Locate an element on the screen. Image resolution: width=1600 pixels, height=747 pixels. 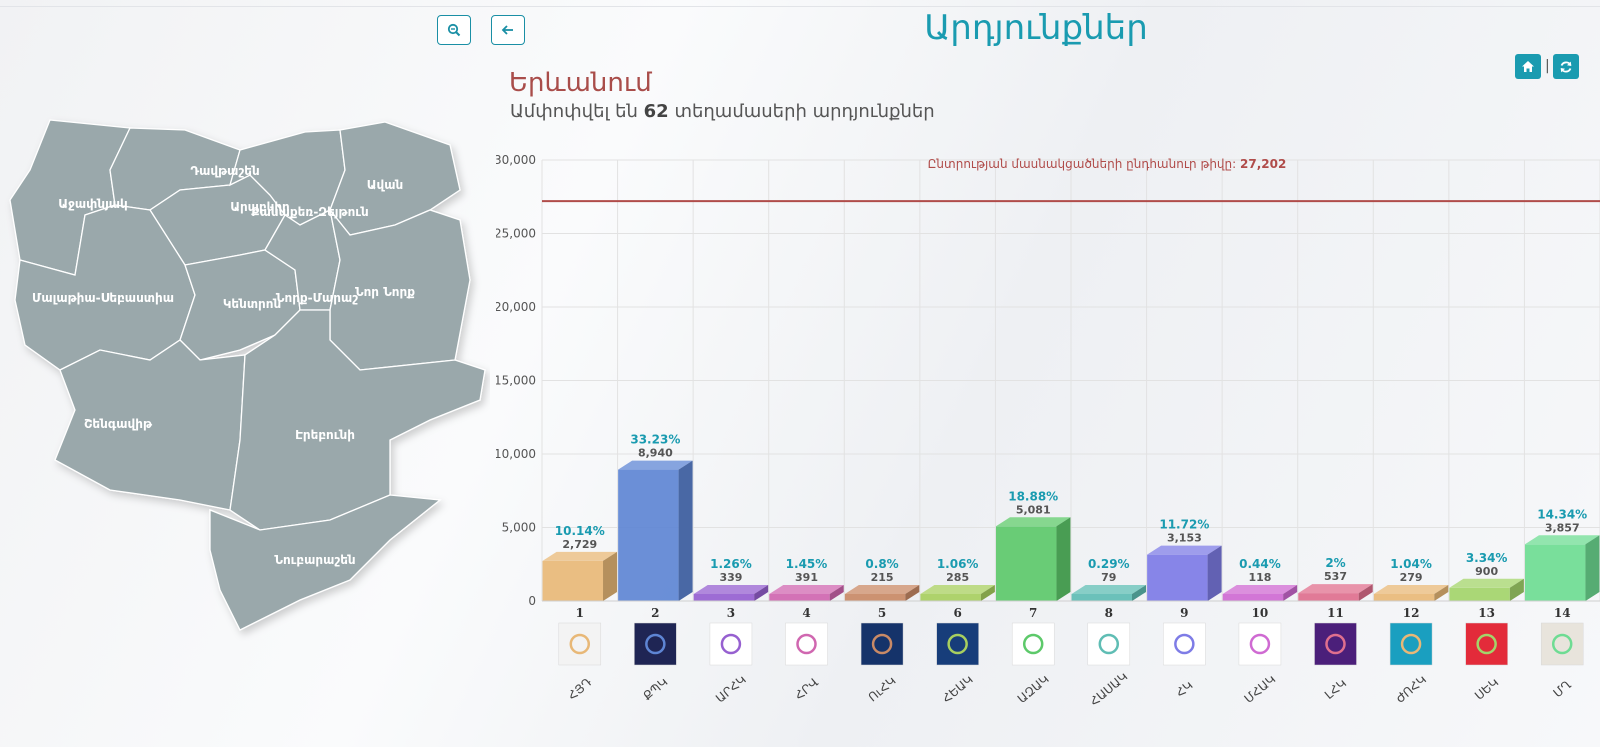
refresh-button is located at coordinates (1566, 66).